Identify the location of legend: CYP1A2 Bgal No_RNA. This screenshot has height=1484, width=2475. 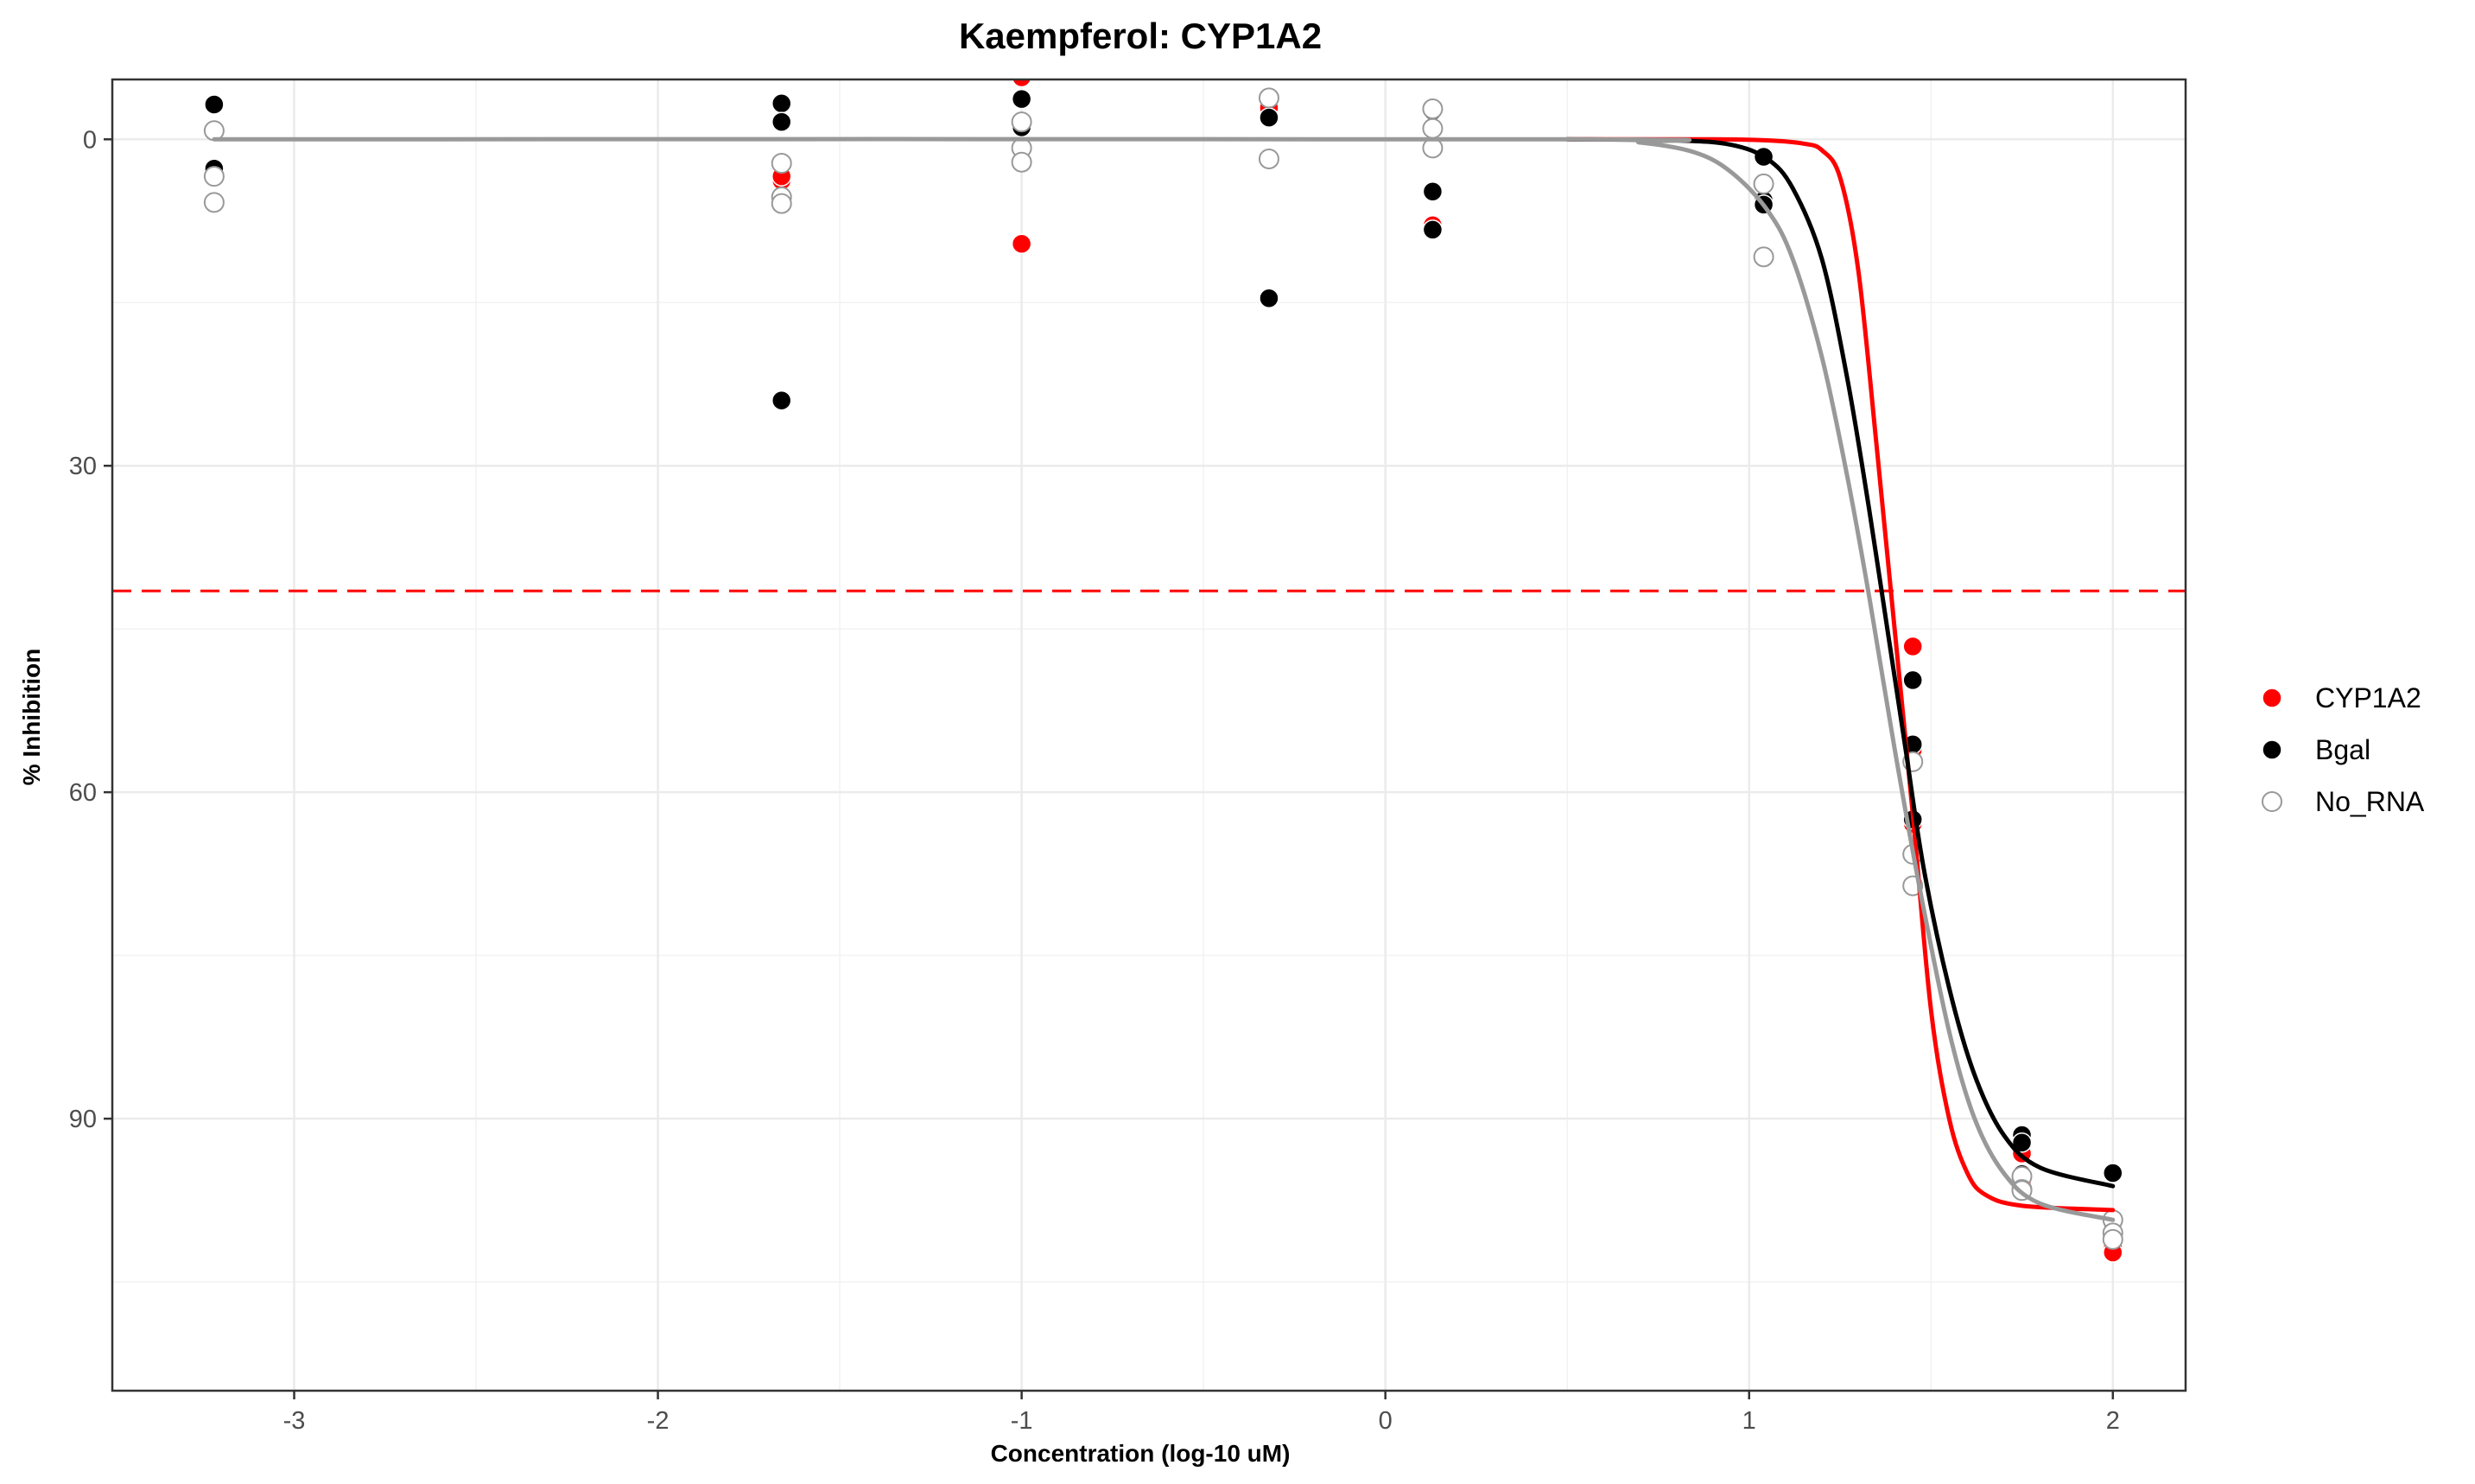
(2343, 749).